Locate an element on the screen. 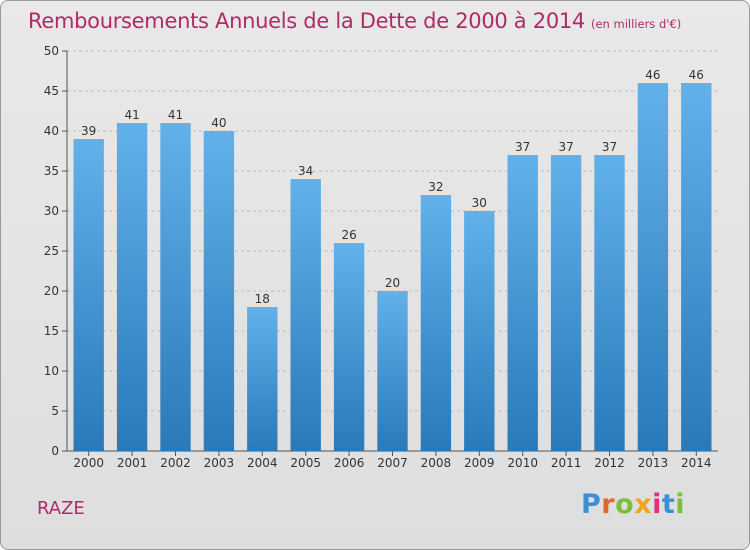  y-tick-label: 0 is located at coordinates (55, 451).